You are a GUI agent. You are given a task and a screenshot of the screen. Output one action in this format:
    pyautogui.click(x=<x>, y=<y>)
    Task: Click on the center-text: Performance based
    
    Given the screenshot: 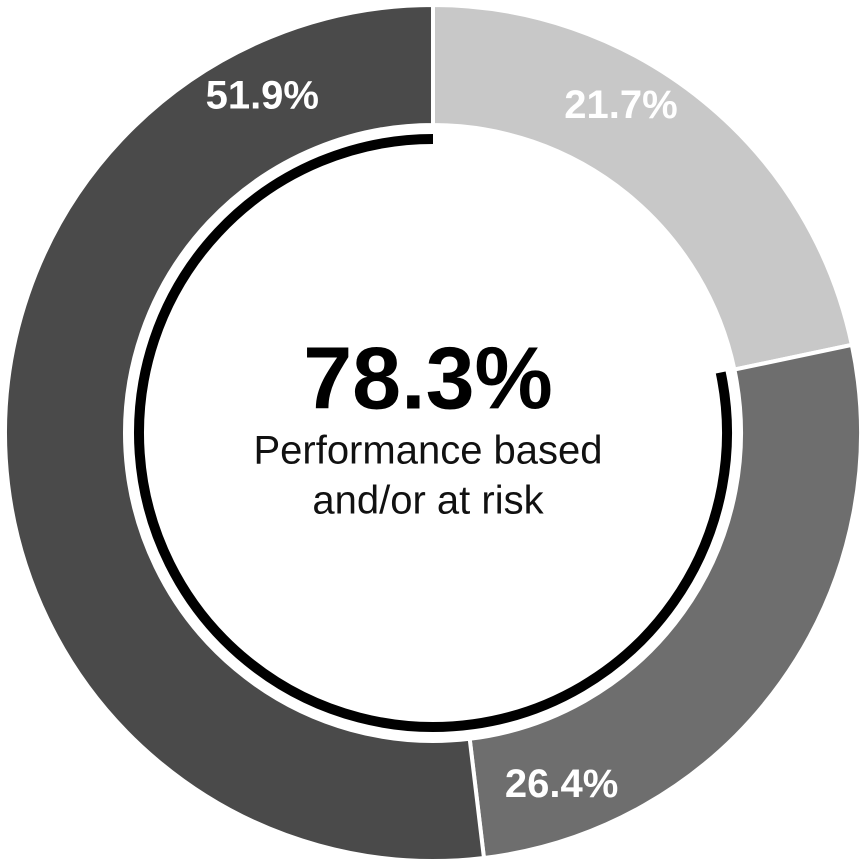 What is the action you would take?
    pyautogui.click(x=427, y=451)
    